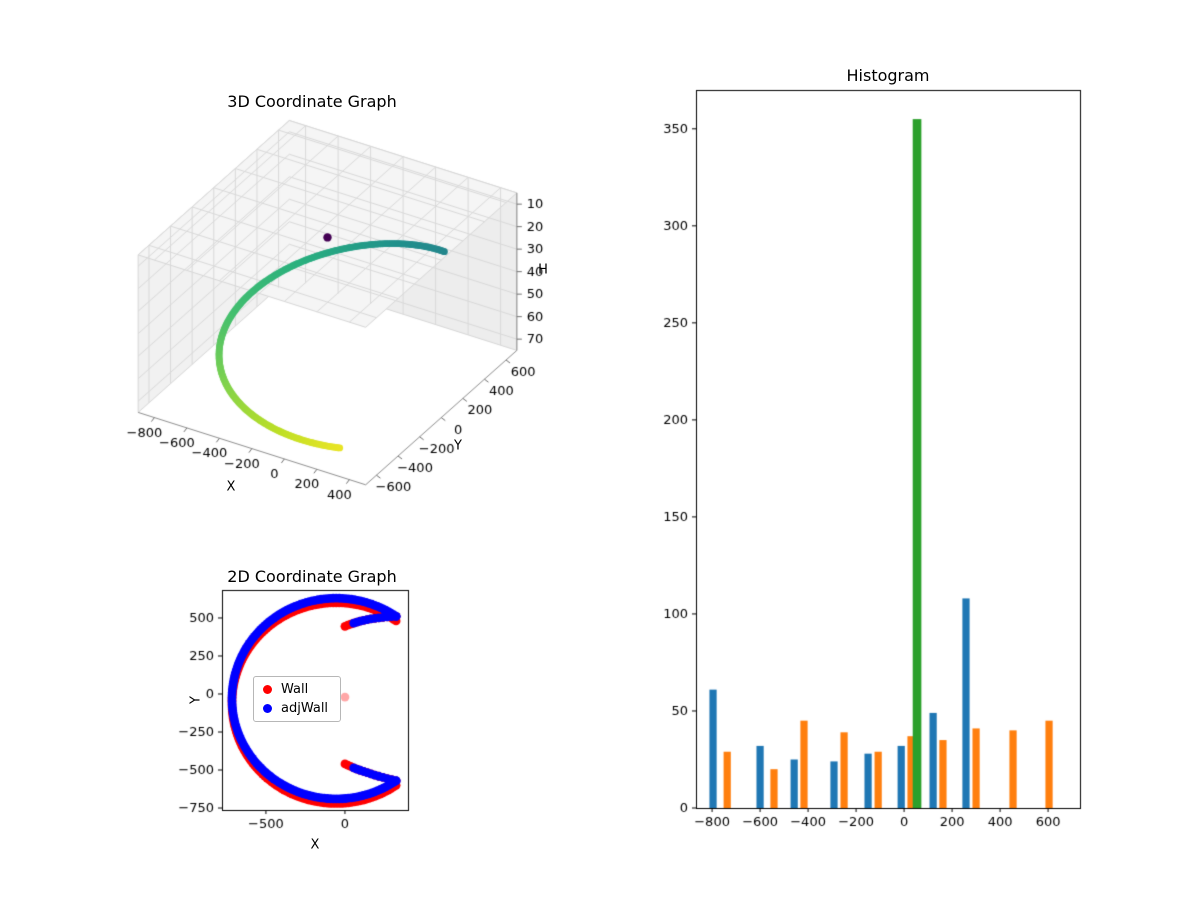 The image size is (1200, 900). Describe the element at coordinates (267, 708) in the screenshot. I see `adjwall-marker-icon` at that location.